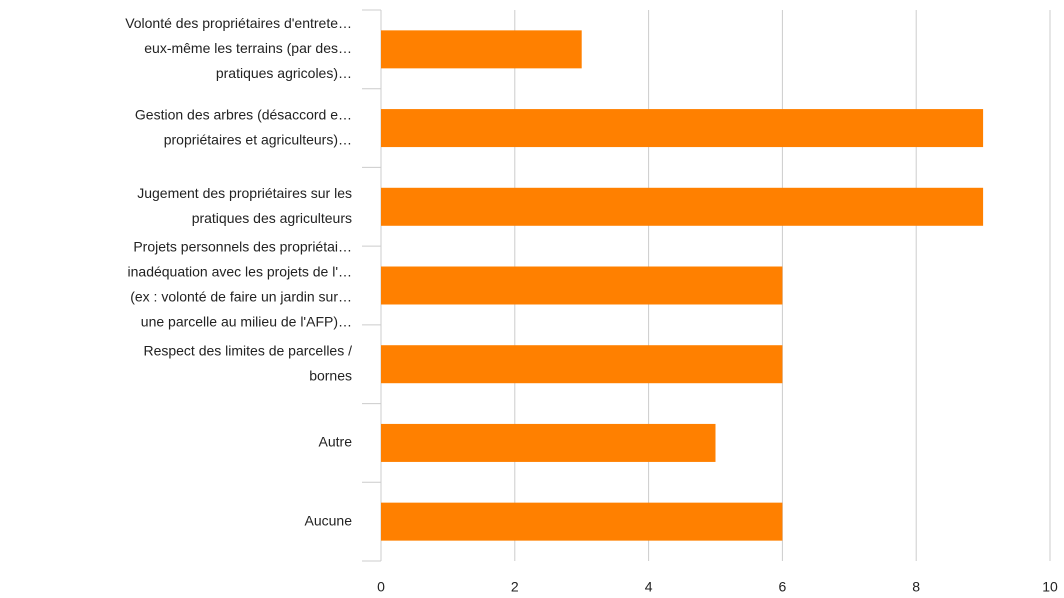 The image size is (1064, 598). What do you see at coordinates (329, 520) in the screenshot?
I see `y-tick-label: Aucune` at bounding box center [329, 520].